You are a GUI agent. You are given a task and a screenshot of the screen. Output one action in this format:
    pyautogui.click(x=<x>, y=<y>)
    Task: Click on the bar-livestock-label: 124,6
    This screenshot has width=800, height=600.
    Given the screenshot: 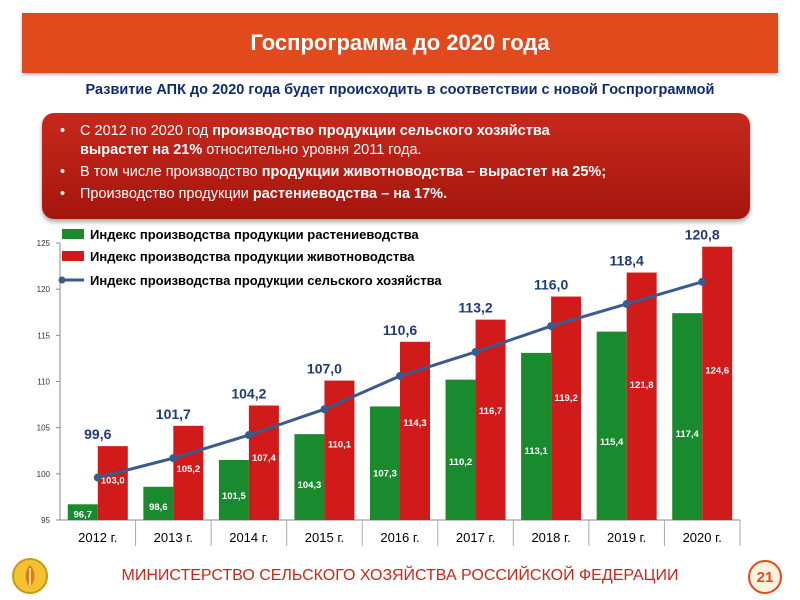 What is the action you would take?
    pyautogui.click(x=717, y=371)
    